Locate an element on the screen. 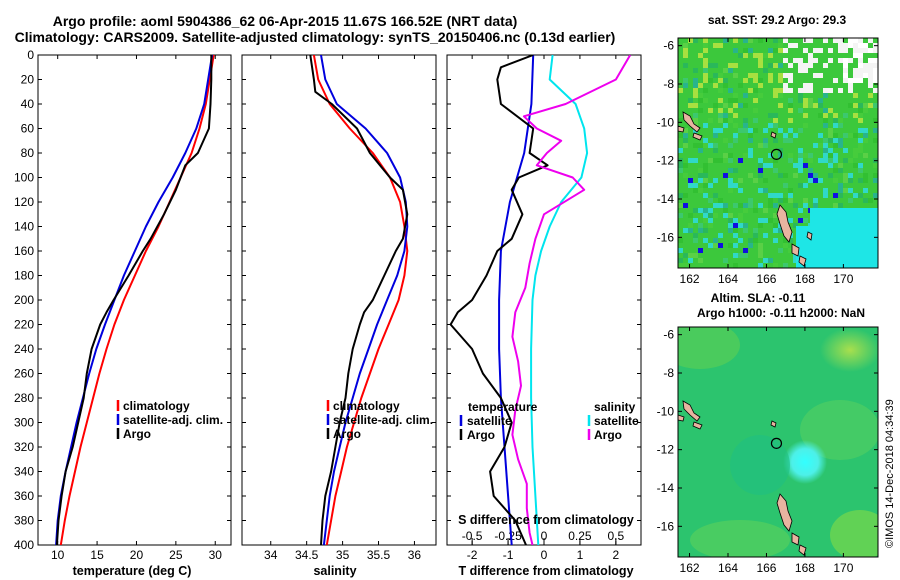 This screenshot has height=580, width=900. sst-map-frame is located at coordinates (778, 153).